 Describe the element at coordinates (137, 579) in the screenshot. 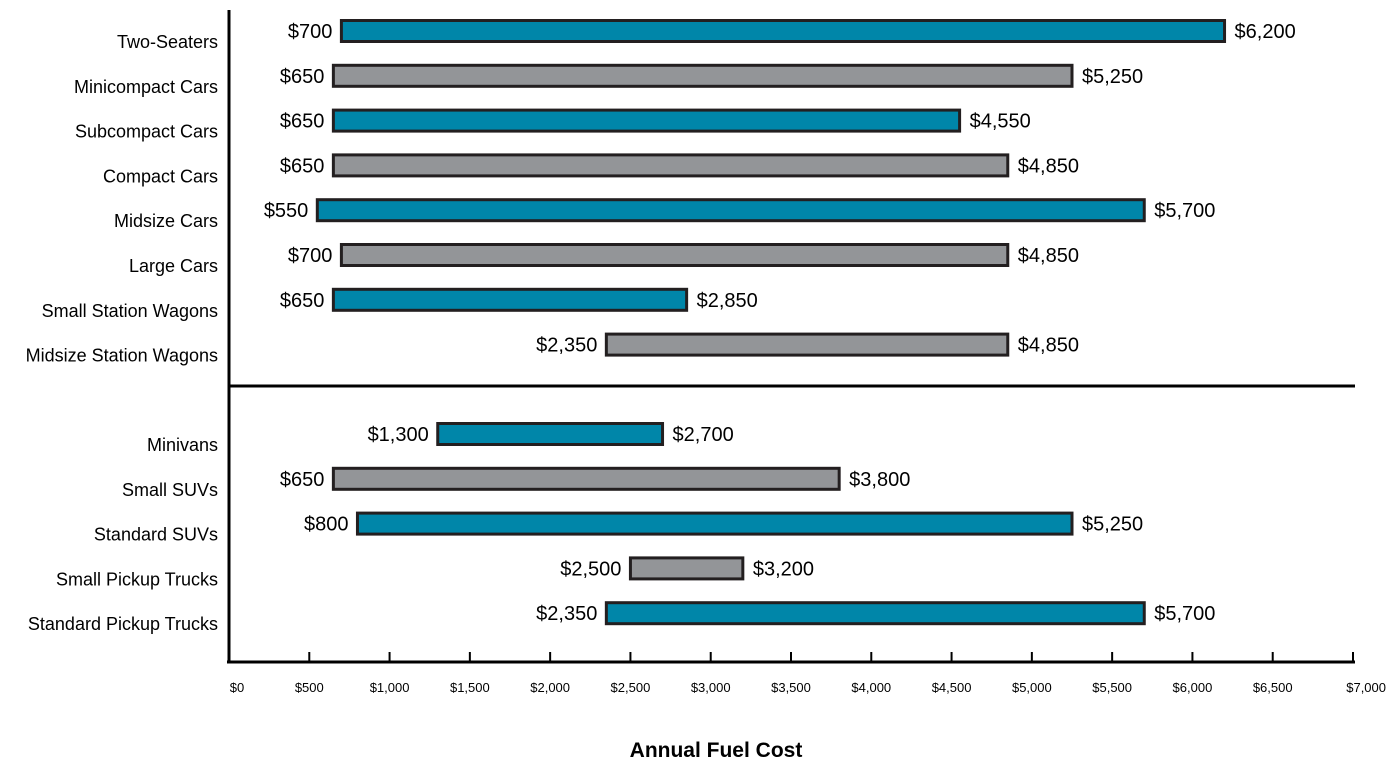

I see `category-label: Small Pickup Trucks` at that location.